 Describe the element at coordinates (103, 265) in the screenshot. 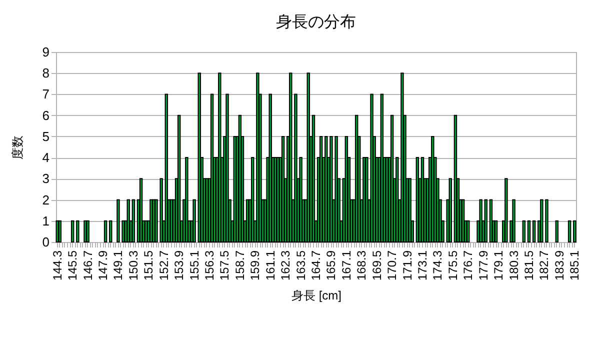

I see `x-tick-label: 147.9` at that location.